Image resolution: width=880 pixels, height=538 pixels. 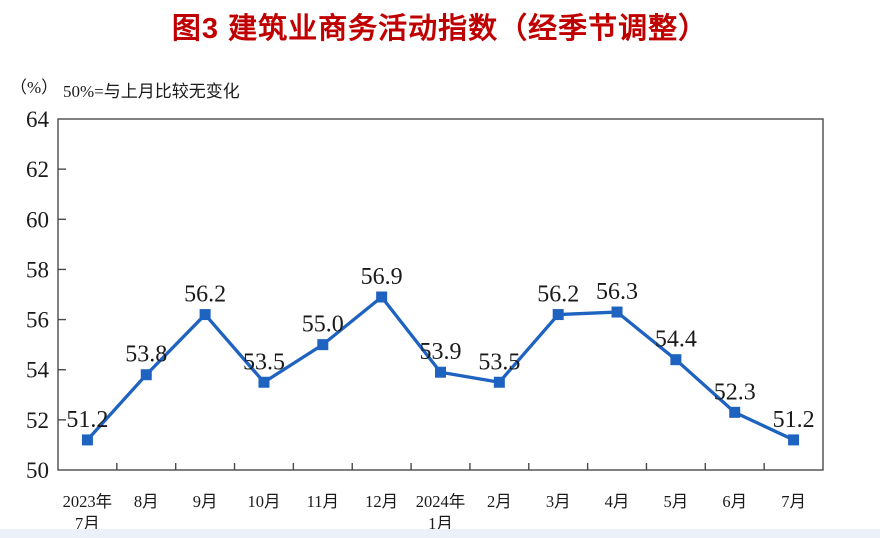 What do you see at coordinates (440, 29) in the screenshot?
I see `chart-title: 图3 建筑业商务活动指数（经季节调整）` at bounding box center [440, 29].